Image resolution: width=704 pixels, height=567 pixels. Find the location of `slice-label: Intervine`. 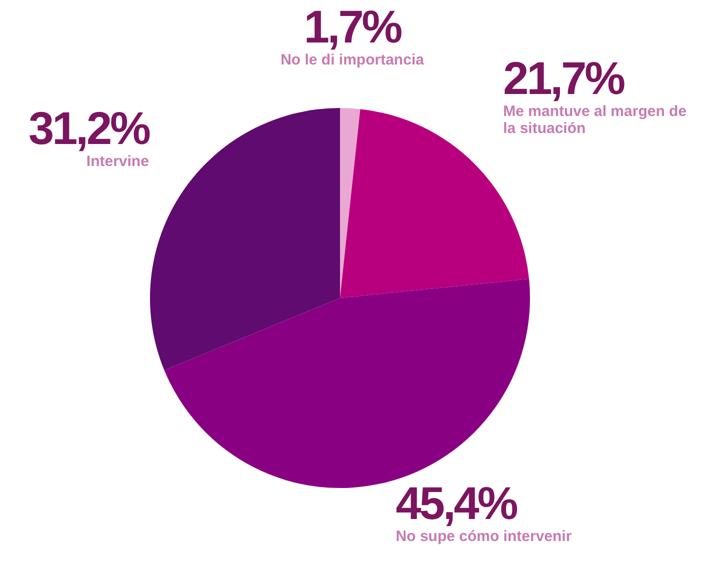

slice-label: Intervine is located at coordinates (117, 161).